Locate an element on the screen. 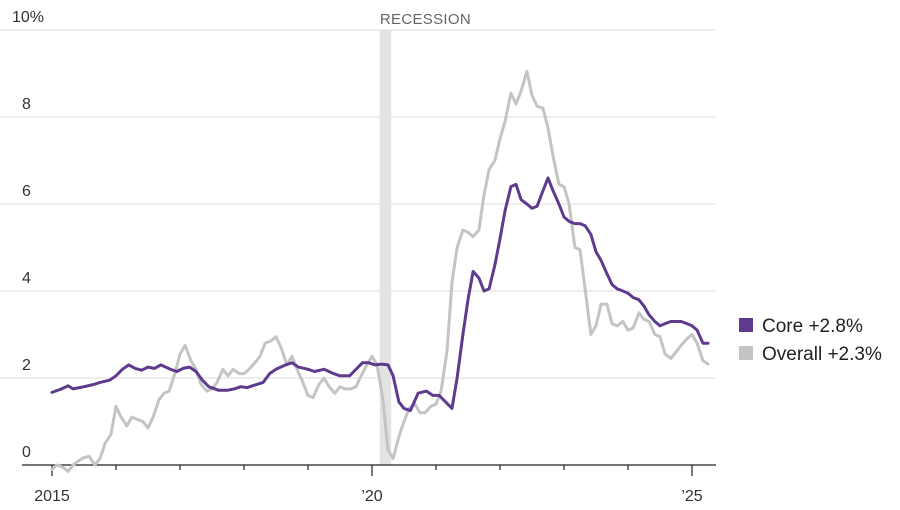 The image size is (900, 510). x-tick-label: 2015 is located at coordinates (52, 496).